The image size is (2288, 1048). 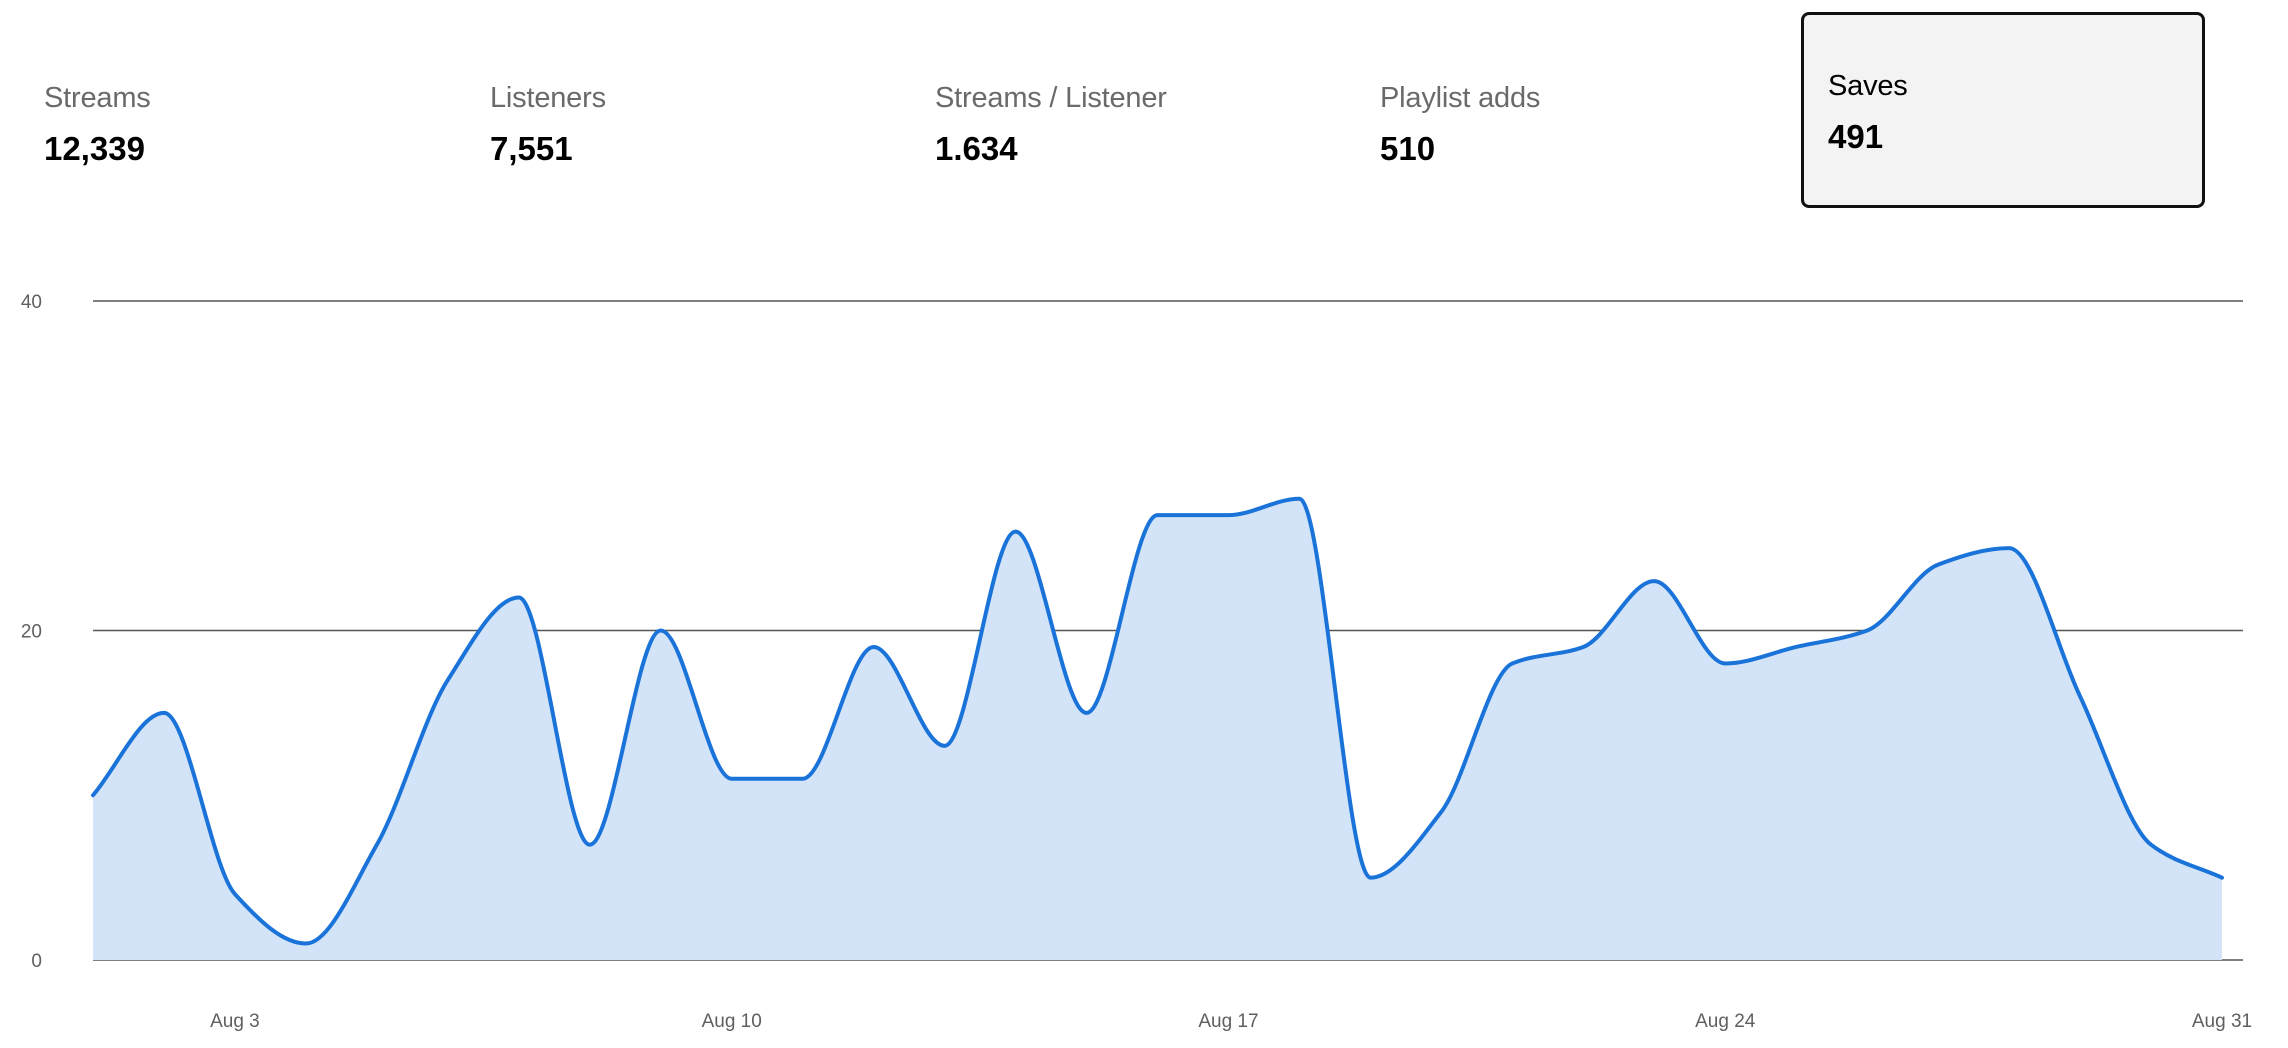 I want to click on data-point: Aug 21: 18, so click(x=1512, y=663).